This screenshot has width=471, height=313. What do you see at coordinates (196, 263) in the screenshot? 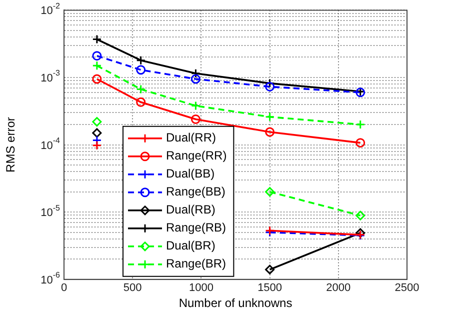
I see `legend-label: Range(BR)` at bounding box center [196, 263].